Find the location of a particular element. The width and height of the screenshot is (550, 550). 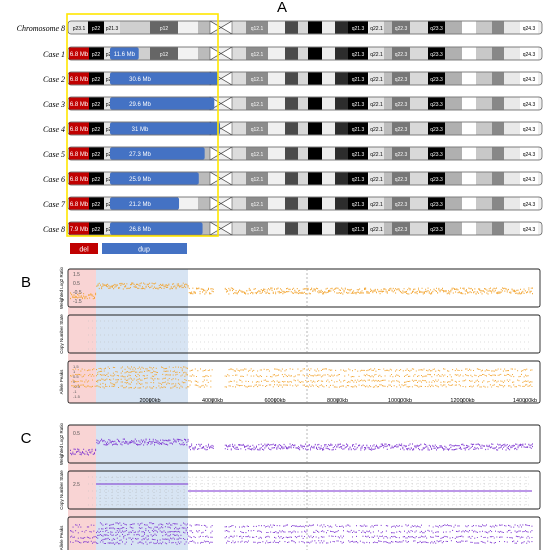

track-axis-label: Copy Number State is located at coordinates (61, 334).